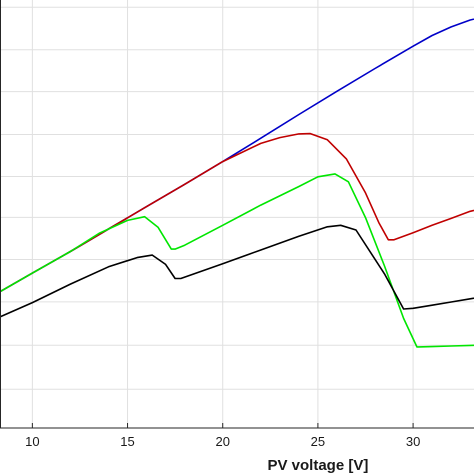 The height and width of the screenshot is (474, 474). I want to click on x-tick-label-15: 15, so click(127, 441).